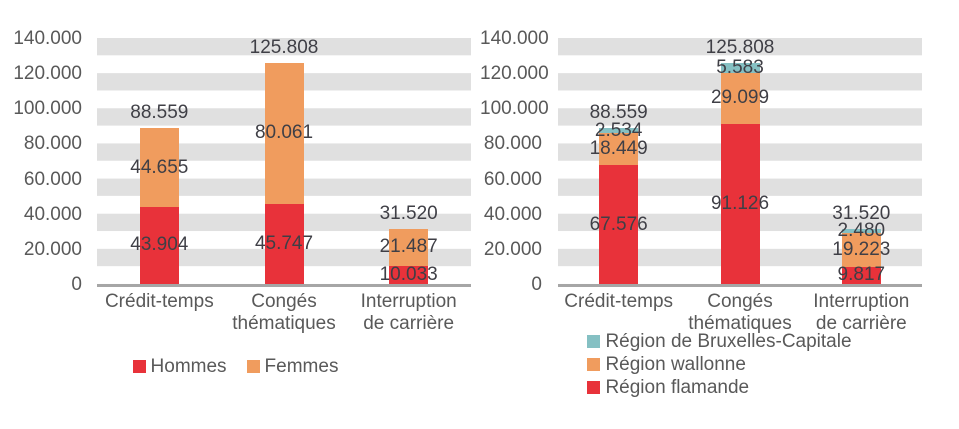 The height and width of the screenshot is (429, 959). I want to click on bar-segment-label: 44.655, so click(159, 167).